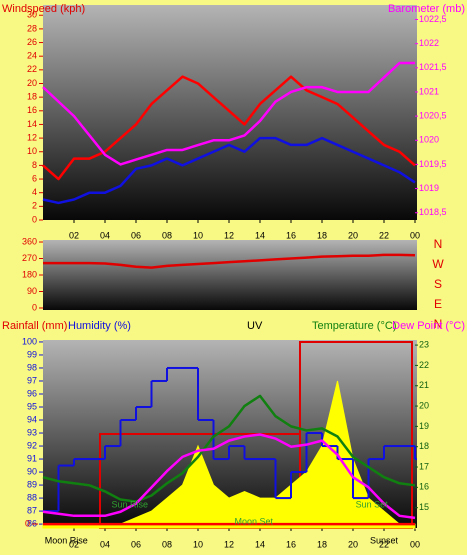  What do you see at coordinates (433, 19) in the screenshot?
I see `y2ticks-label: 1022,5` at bounding box center [433, 19].